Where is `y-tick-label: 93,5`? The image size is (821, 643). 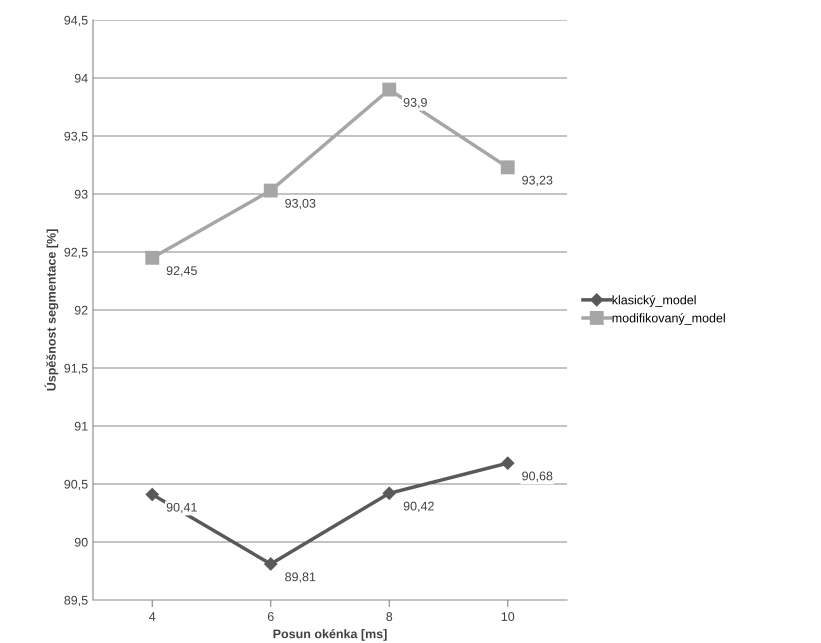
y-tick-label: 93,5 is located at coordinates (76, 137).